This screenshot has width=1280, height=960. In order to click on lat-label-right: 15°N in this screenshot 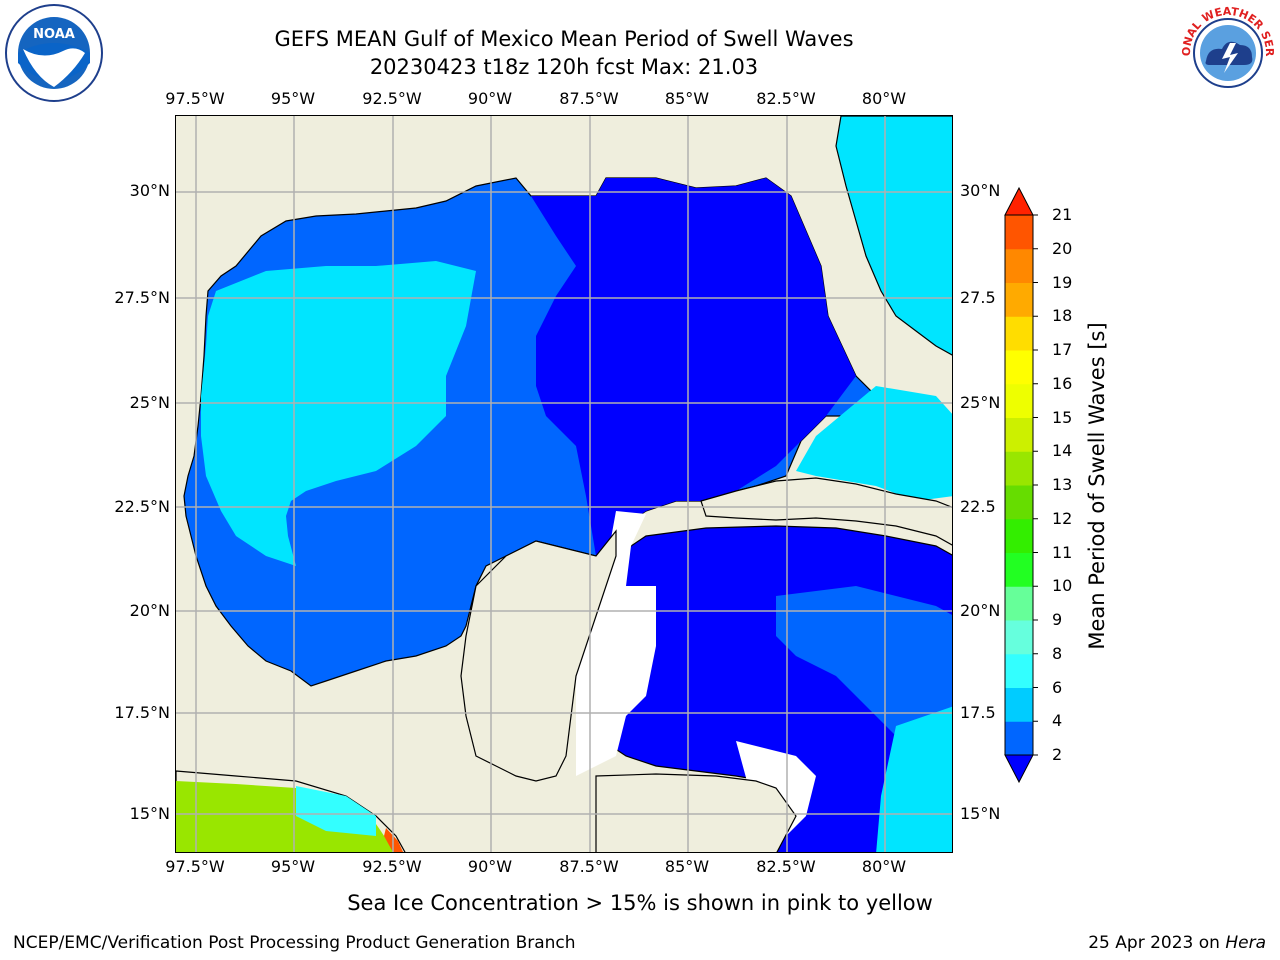, I will do `click(980, 813)`.